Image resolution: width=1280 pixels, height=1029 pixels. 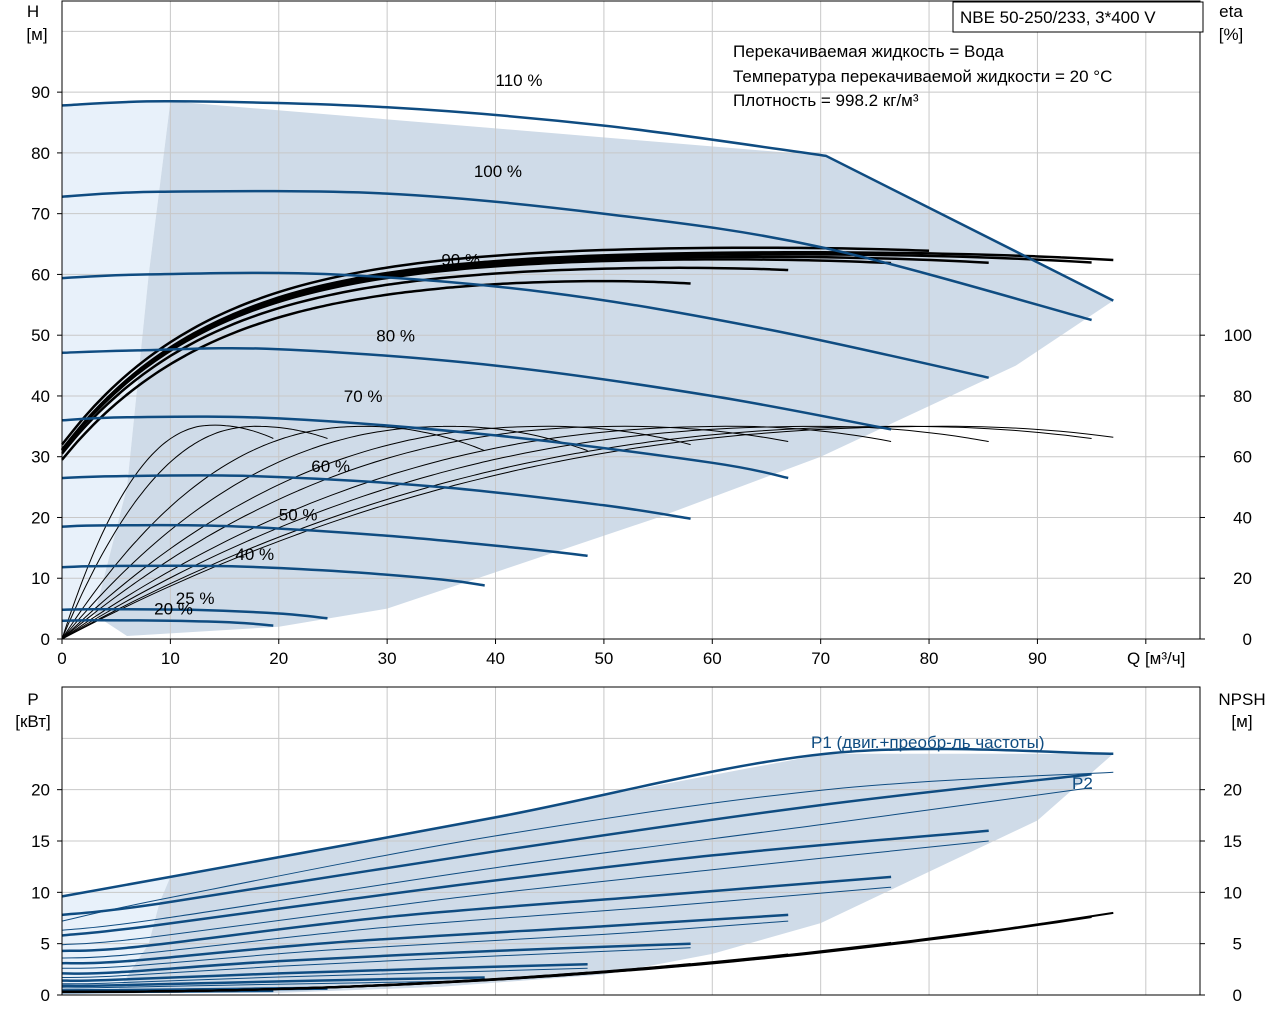 What do you see at coordinates (1231, 11) in the screenshot?
I see `eta-axis-symbol: eta` at bounding box center [1231, 11].